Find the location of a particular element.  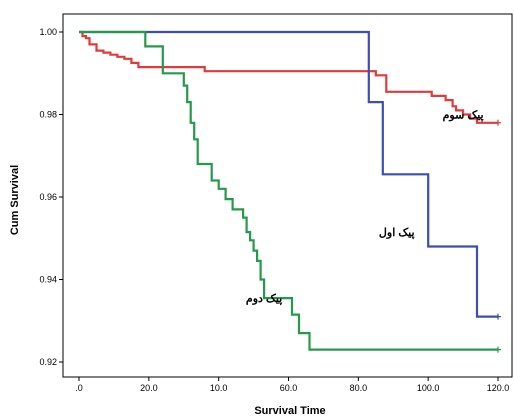

x-tick-label: 10.0 is located at coordinates (219, 388).